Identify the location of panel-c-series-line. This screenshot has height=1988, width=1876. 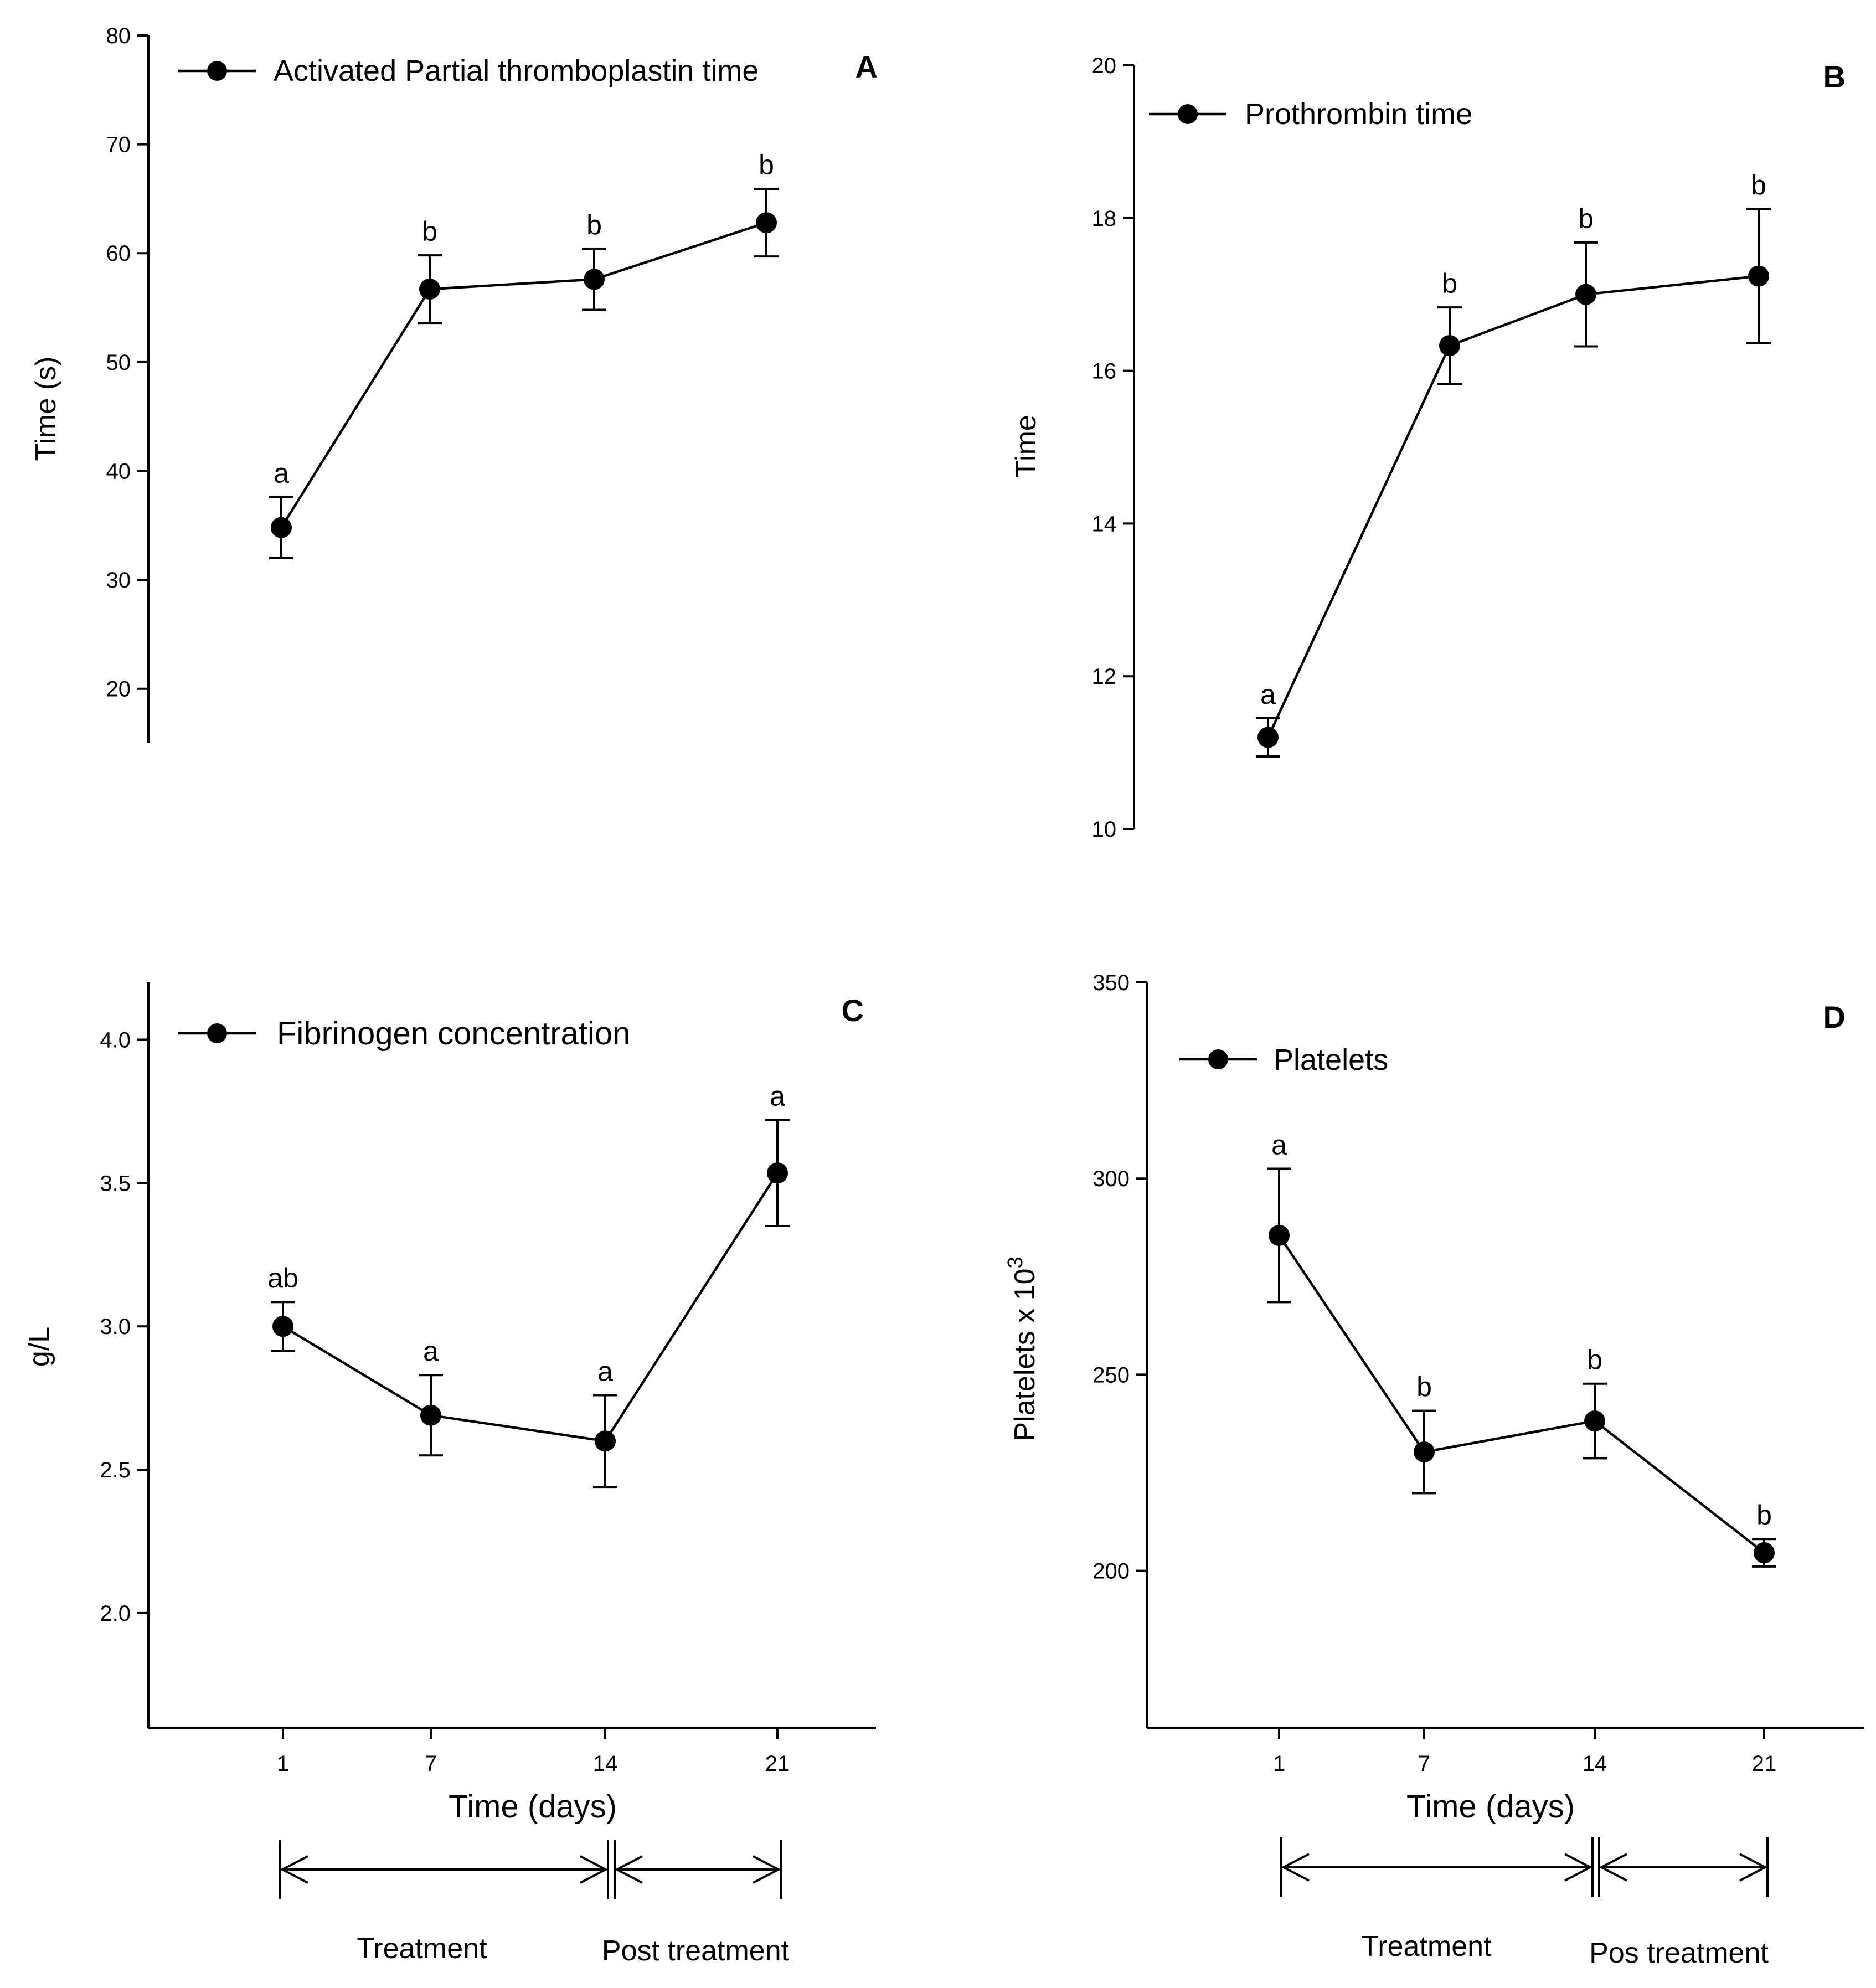
(531, 1308).